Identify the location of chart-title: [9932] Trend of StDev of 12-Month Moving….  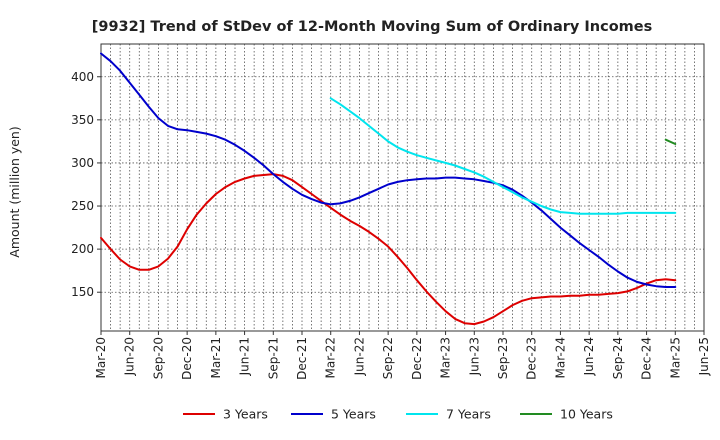
(372, 27).